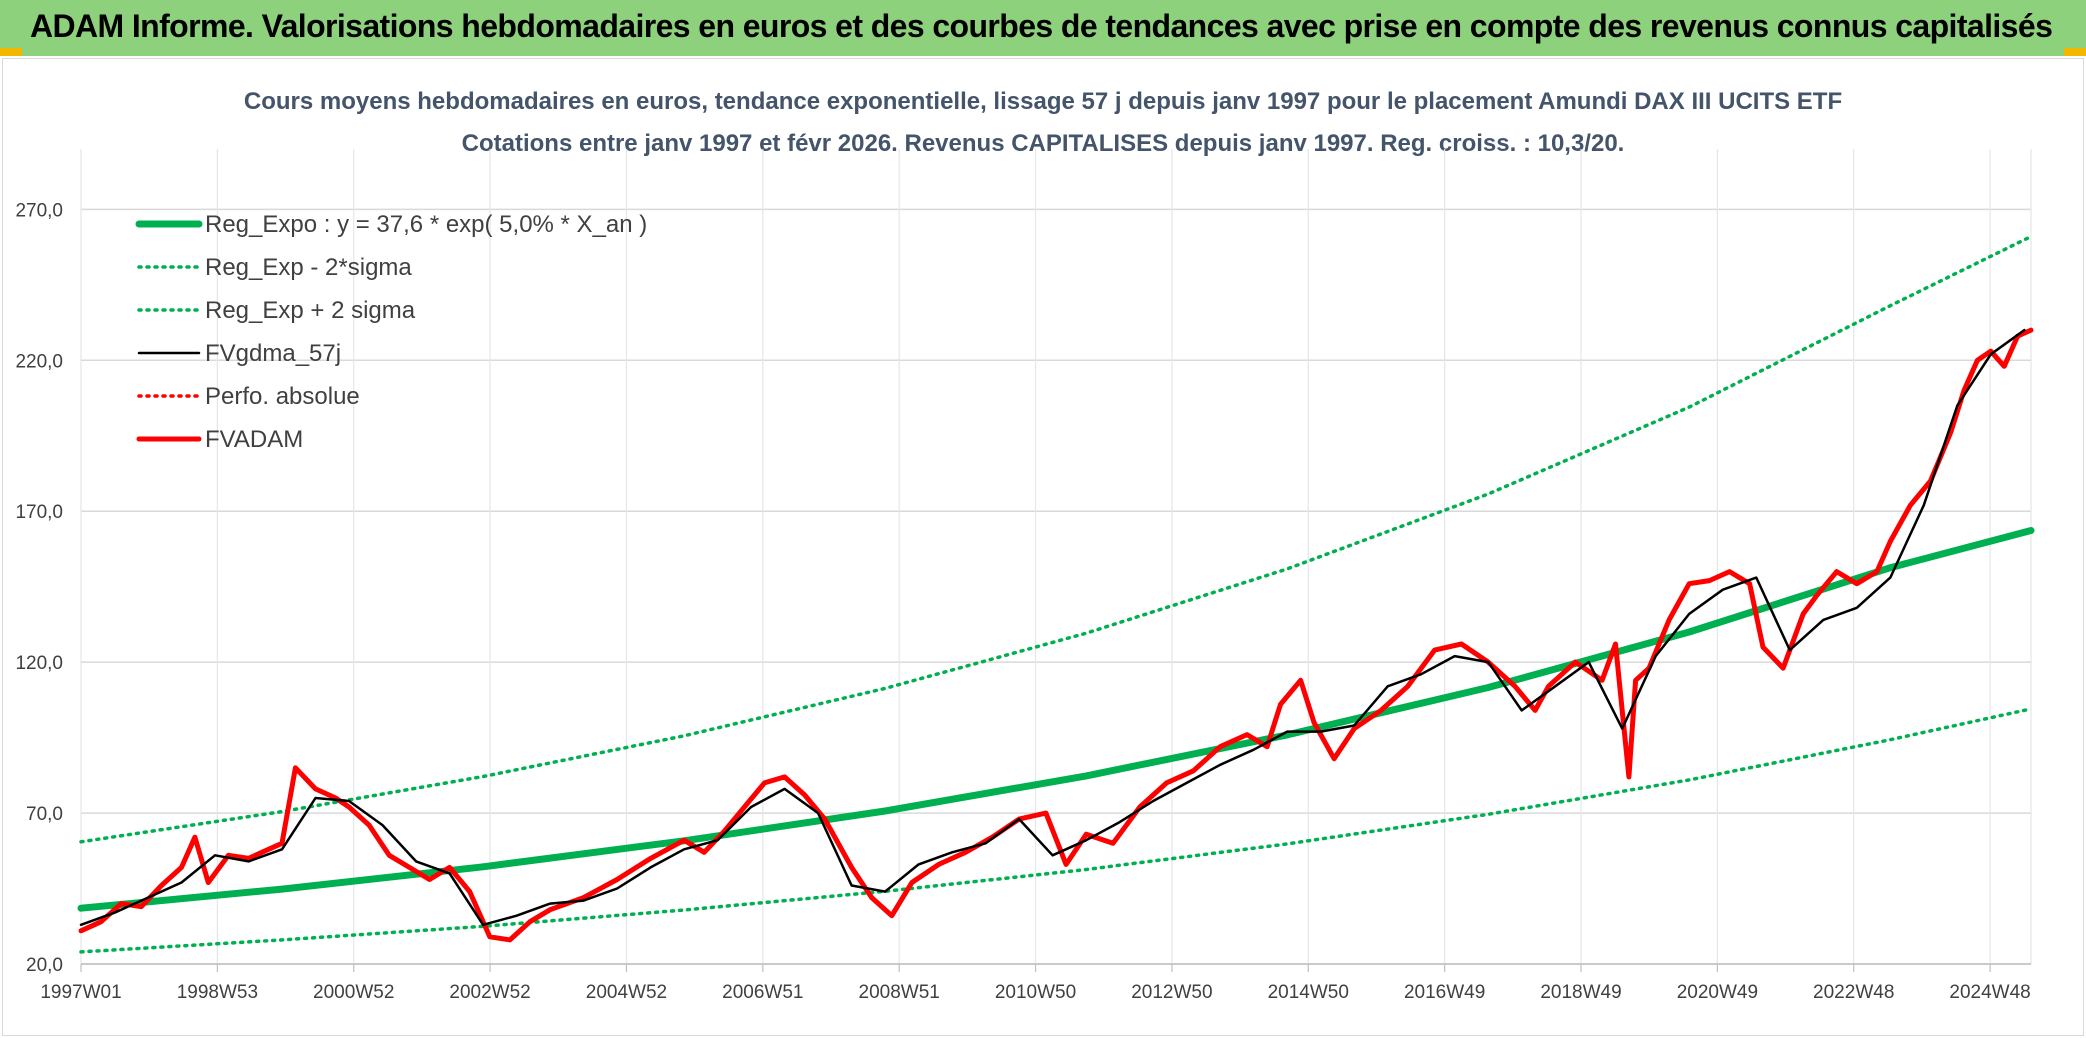  I want to click on legend-label: FVgdma_57j, so click(273, 353).